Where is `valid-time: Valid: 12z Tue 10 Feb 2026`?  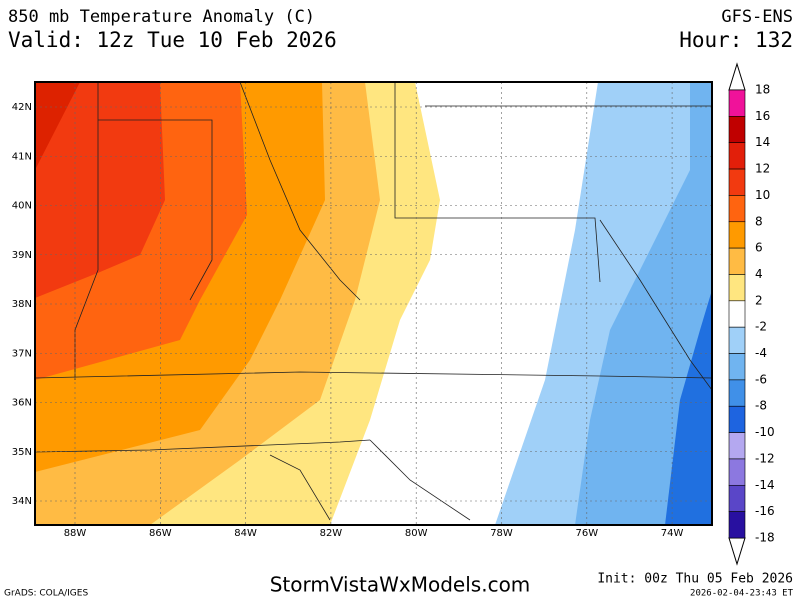
valid-time: Valid: 12z Tue 10 Feb 2026 is located at coordinates (172, 40).